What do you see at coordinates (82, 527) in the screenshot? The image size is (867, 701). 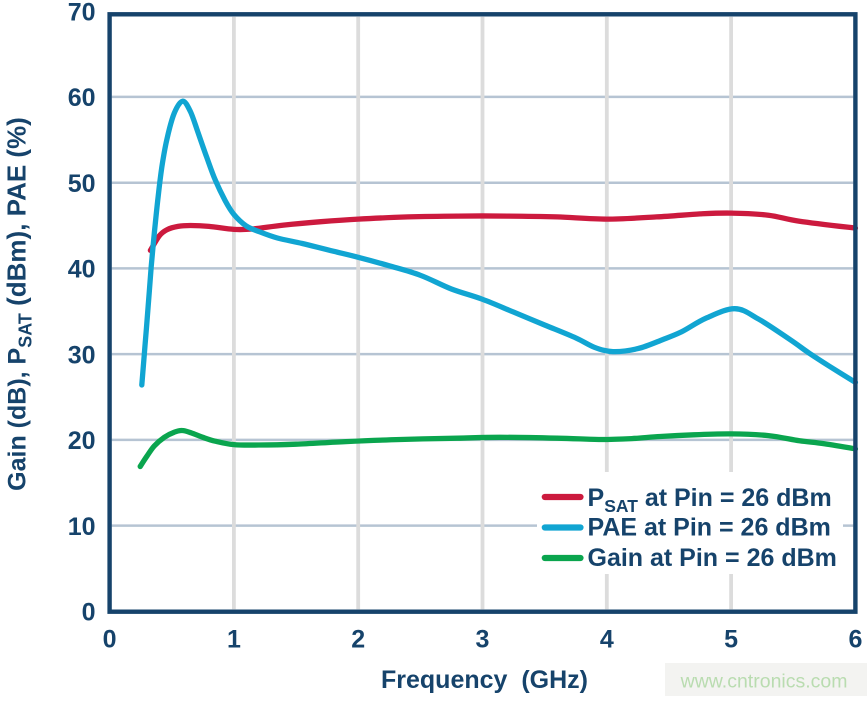 I see `svg-text: 10` at bounding box center [82, 527].